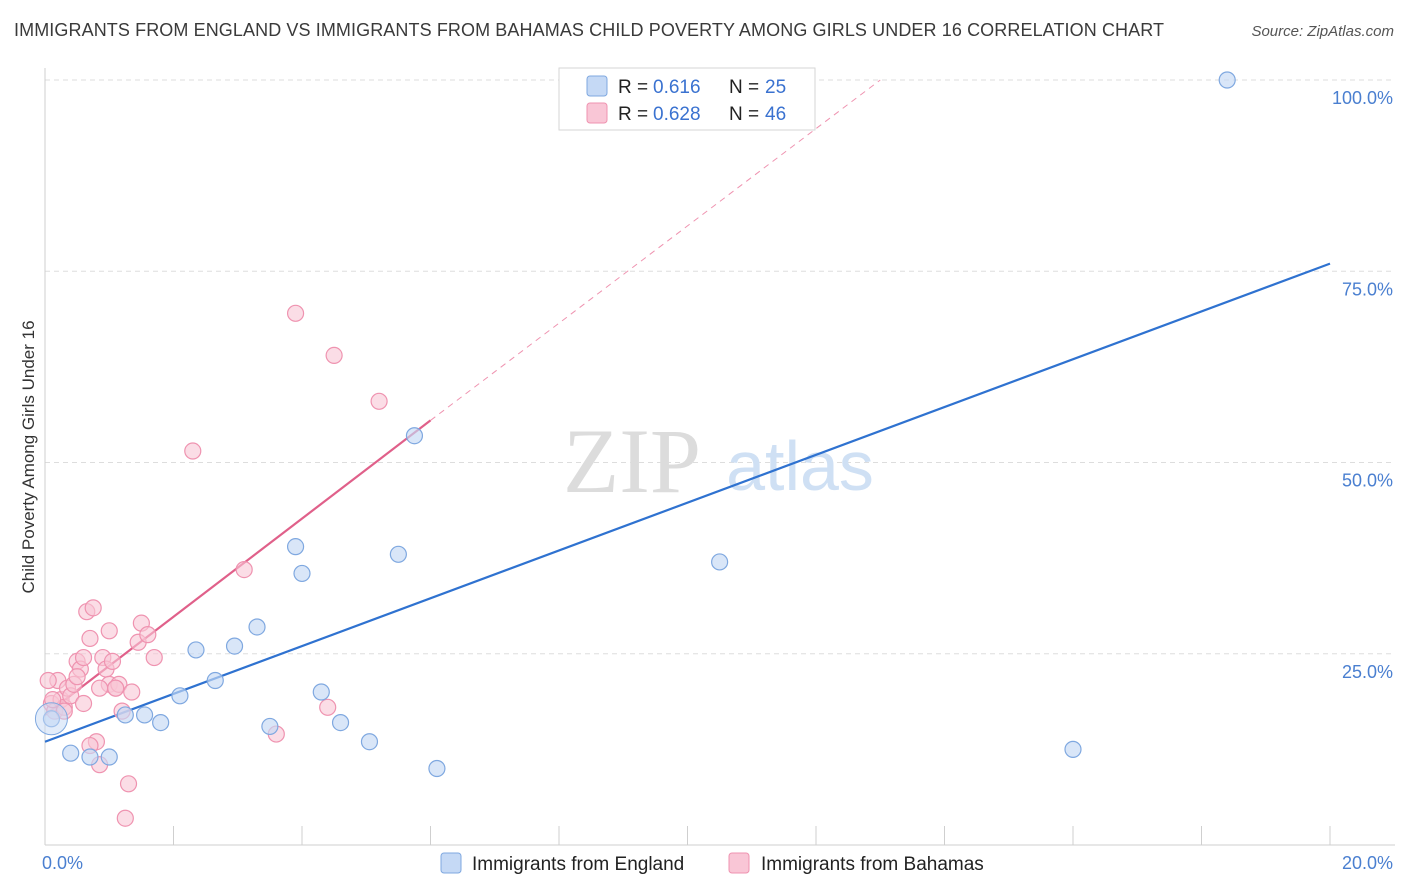 This screenshot has width=1406, height=892. What do you see at coordinates (51, 719) in the screenshot?
I see `england-cluster-point` at bounding box center [51, 719].